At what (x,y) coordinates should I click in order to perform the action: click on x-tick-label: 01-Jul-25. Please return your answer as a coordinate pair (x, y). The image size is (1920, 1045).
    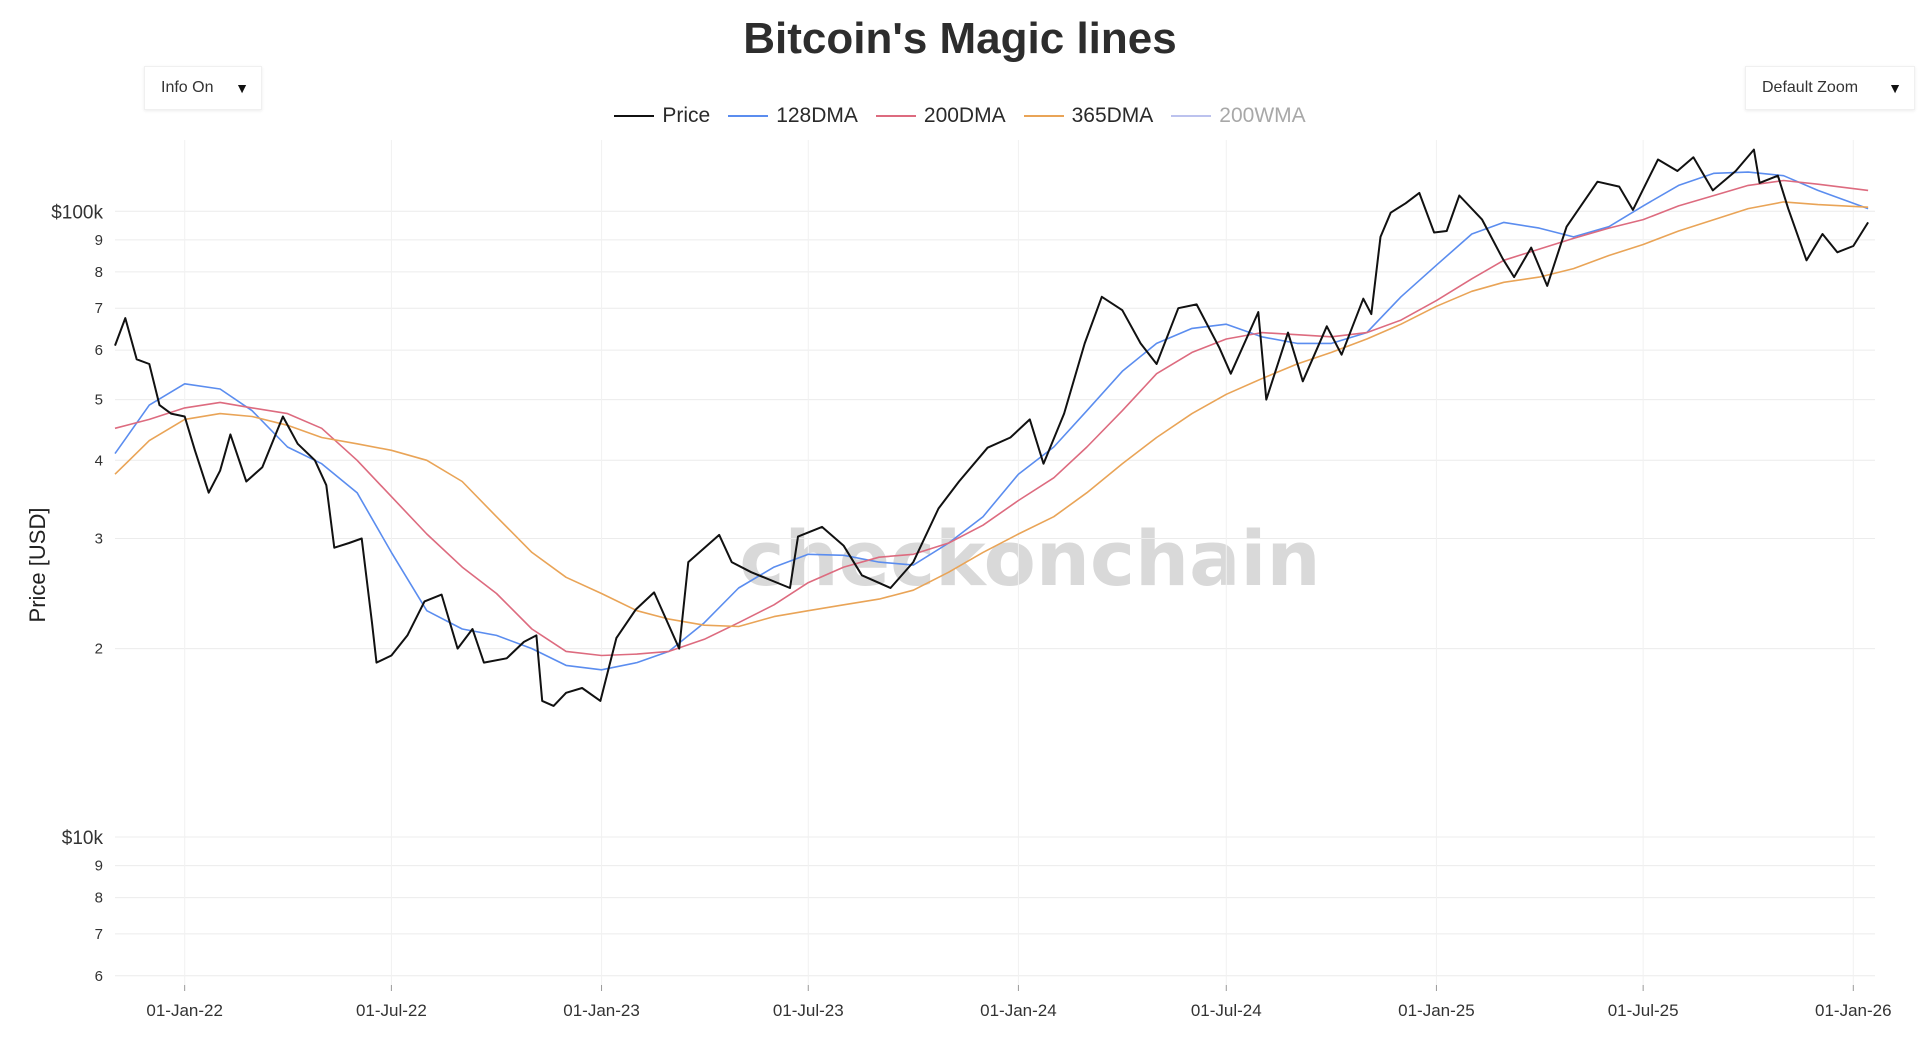
    Looking at the image, I should click on (1643, 1010).